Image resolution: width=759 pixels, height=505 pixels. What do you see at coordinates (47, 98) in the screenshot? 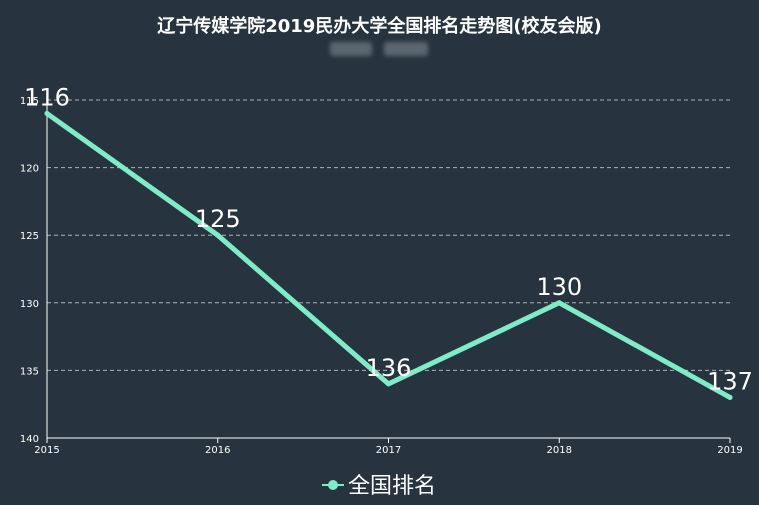
I see `data-label: 116` at bounding box center [47, 98].